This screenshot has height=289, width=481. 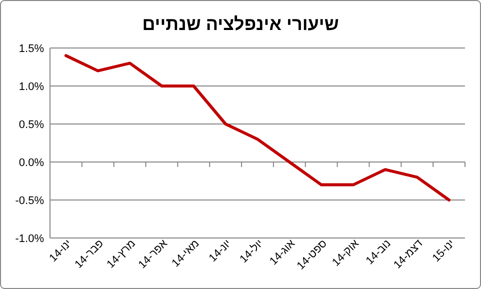 What do you see at coordinates (220, 251) in the screenshot?
I see `x-tick-label: יונ-14` at bounding box center [220, 251].